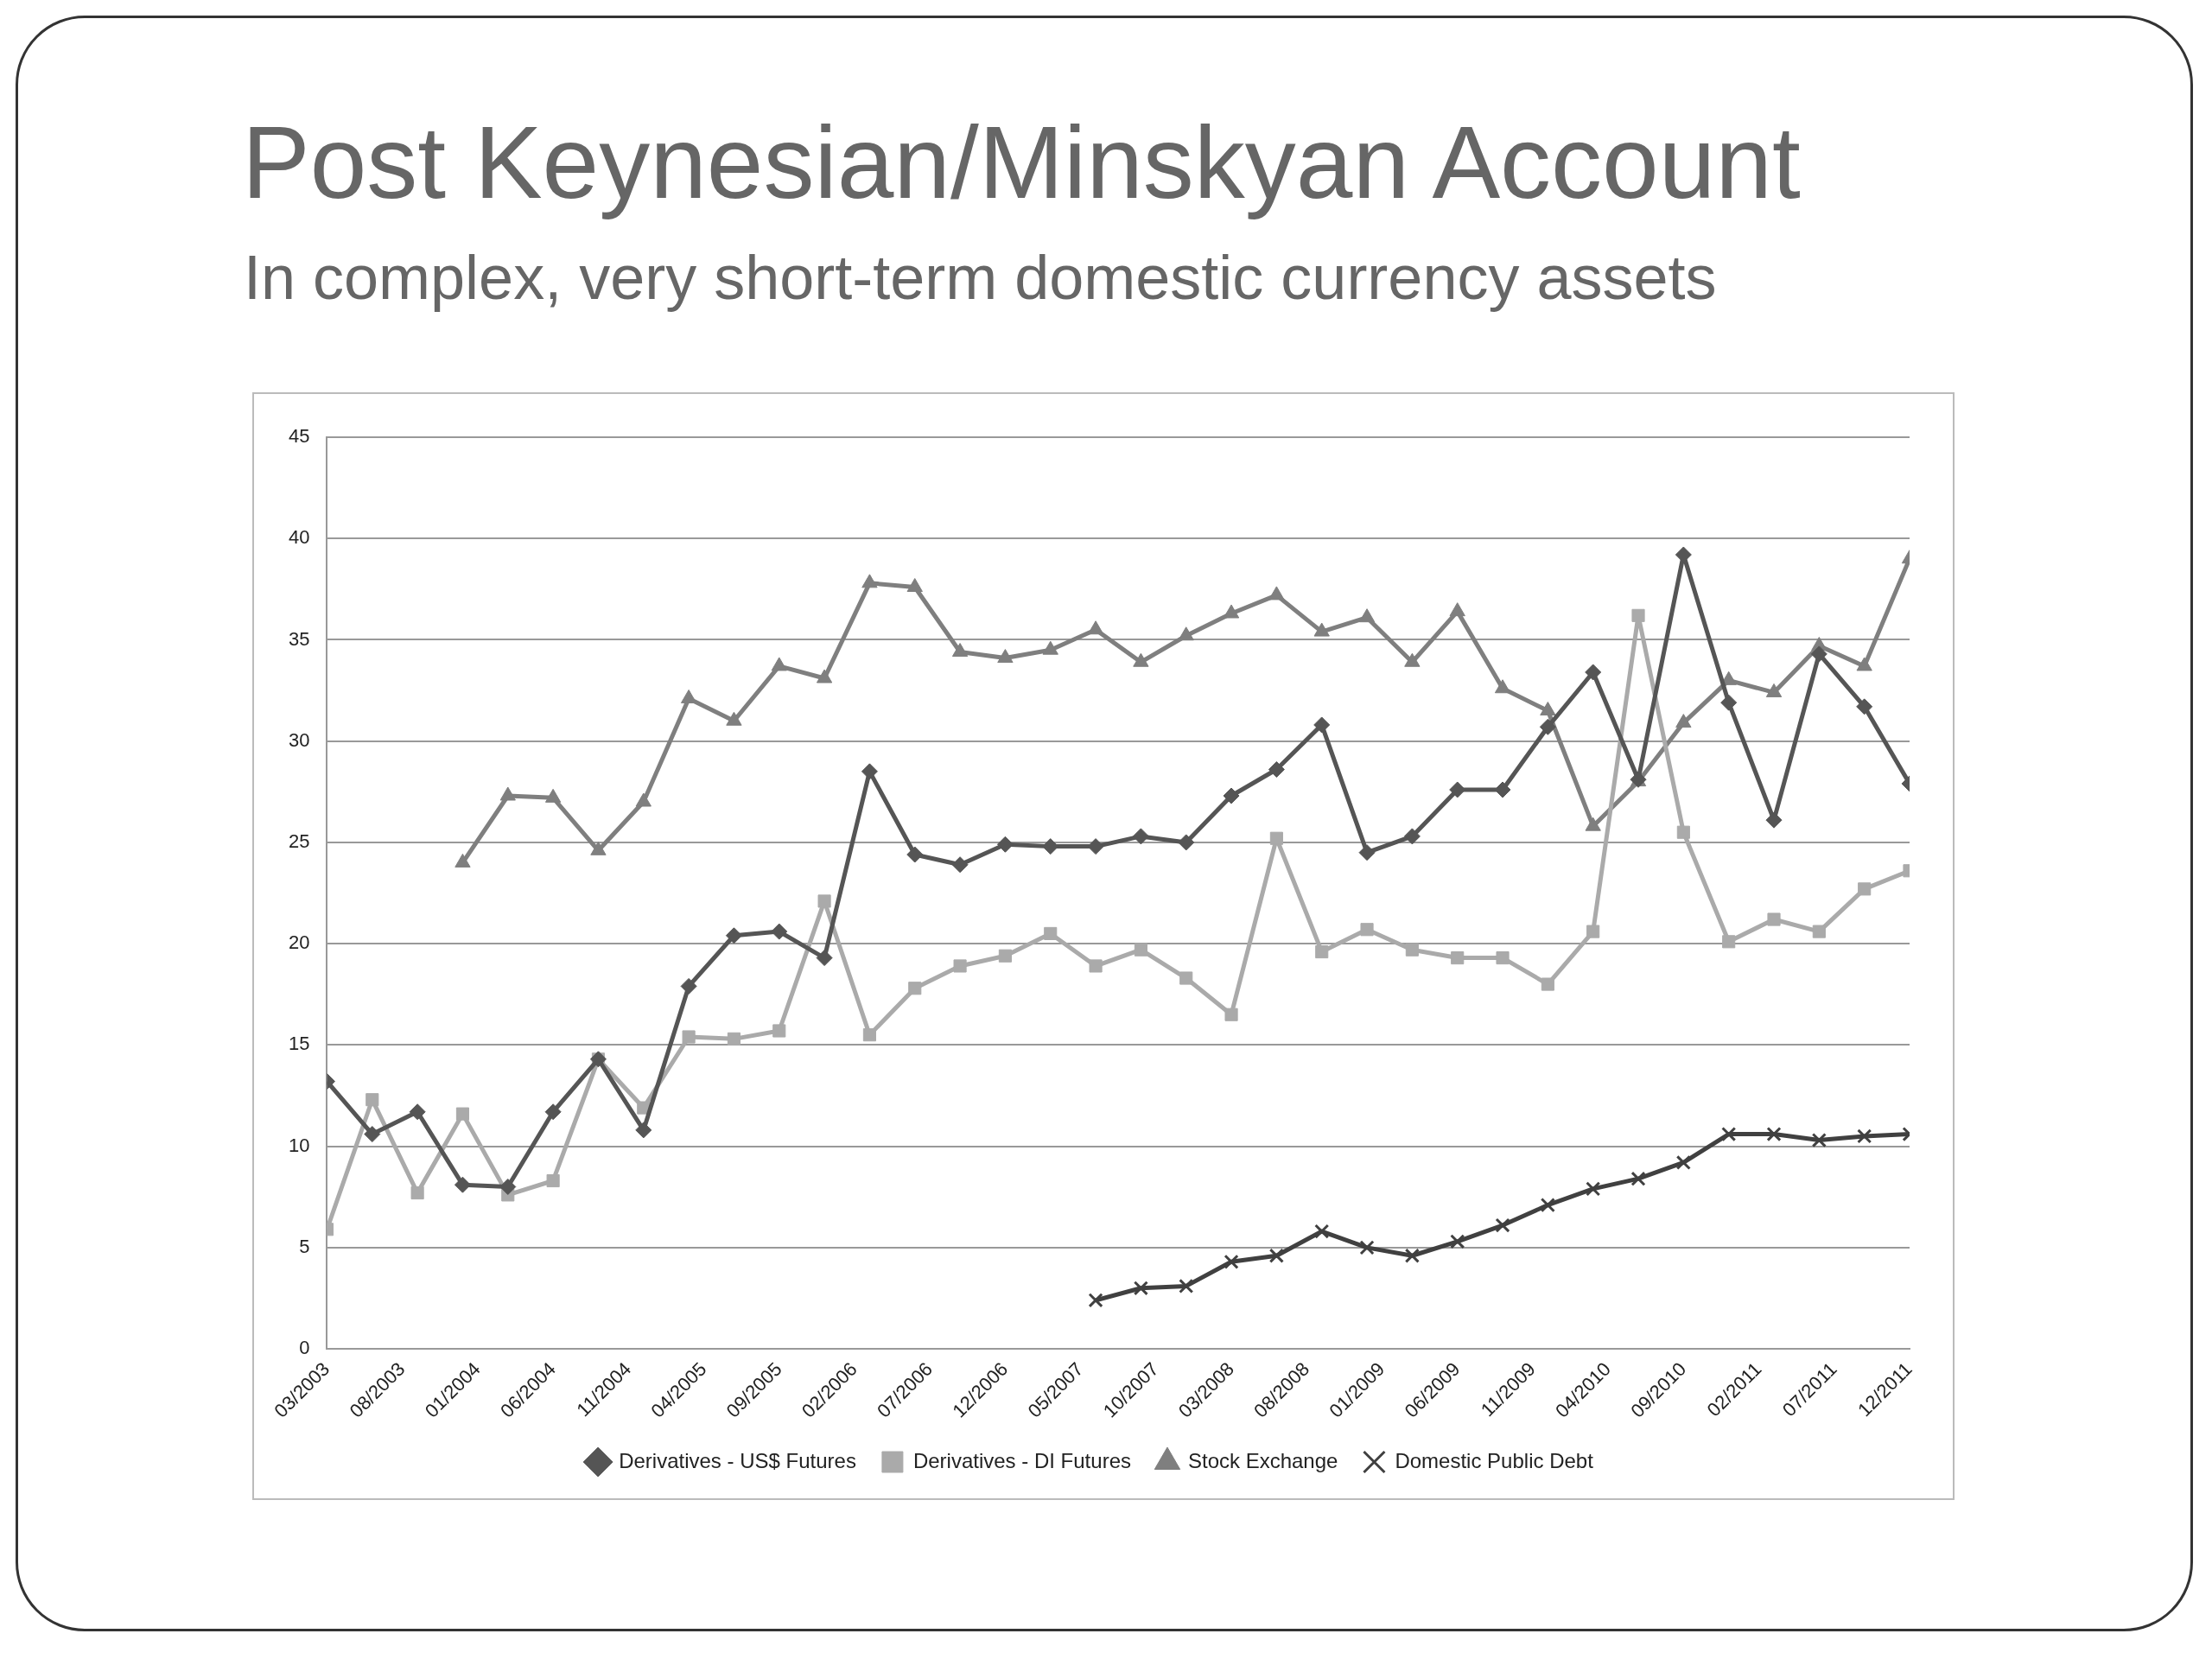 This screenshot has width=2212, height=1659. I want to click on y-tick-label: 30, so click(299, 739).